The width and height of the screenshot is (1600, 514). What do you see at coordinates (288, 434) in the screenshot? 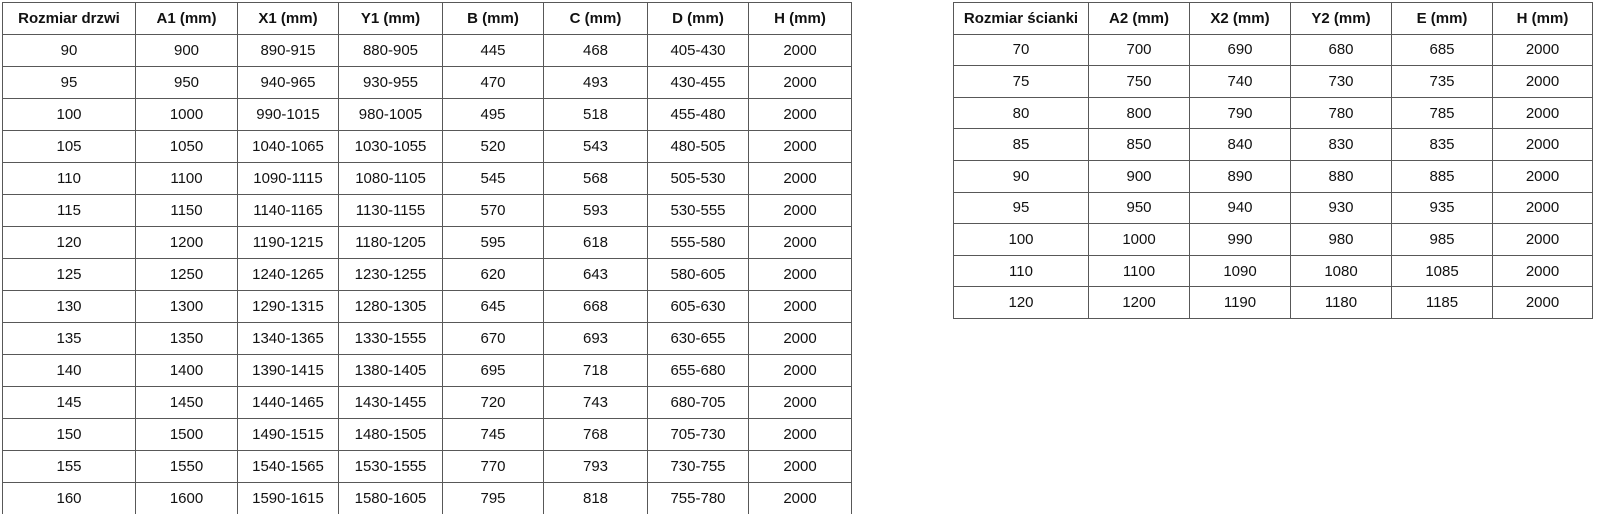
I see `table-cell: 1490-1515` at bounding box center [288, 434].